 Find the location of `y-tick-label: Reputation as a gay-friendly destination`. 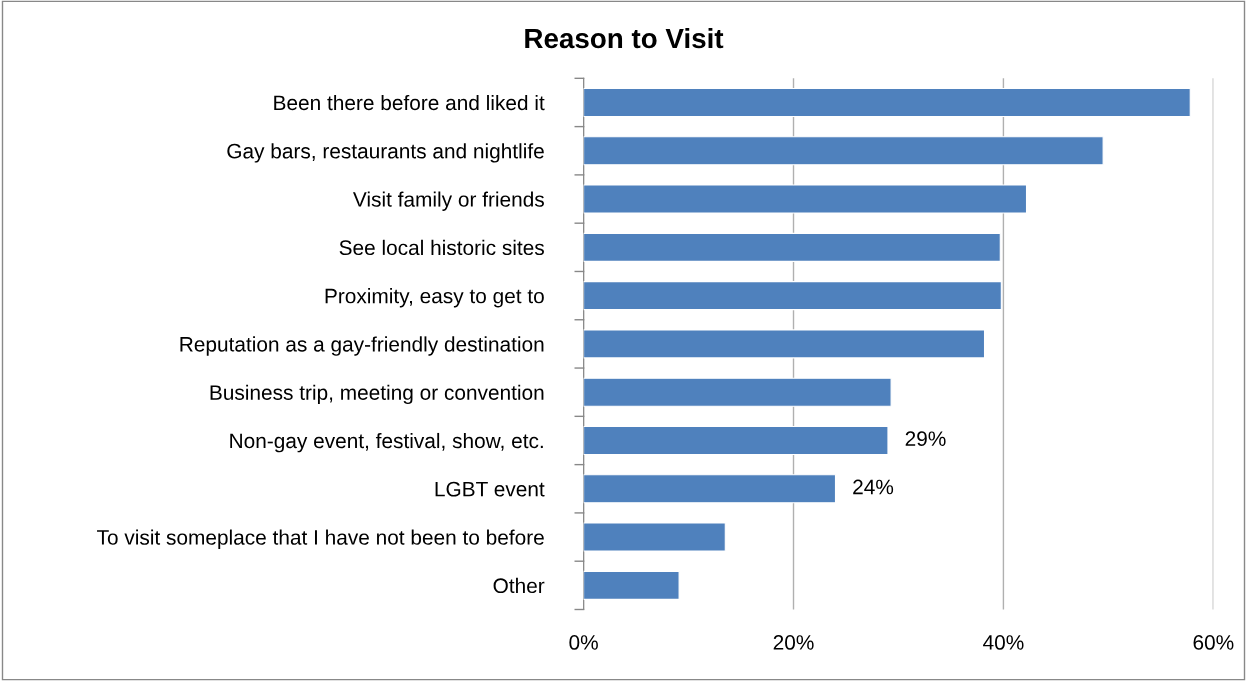

y-tick-label: Reputation as a gay-friendly destination is located at coordinates (362, 346).